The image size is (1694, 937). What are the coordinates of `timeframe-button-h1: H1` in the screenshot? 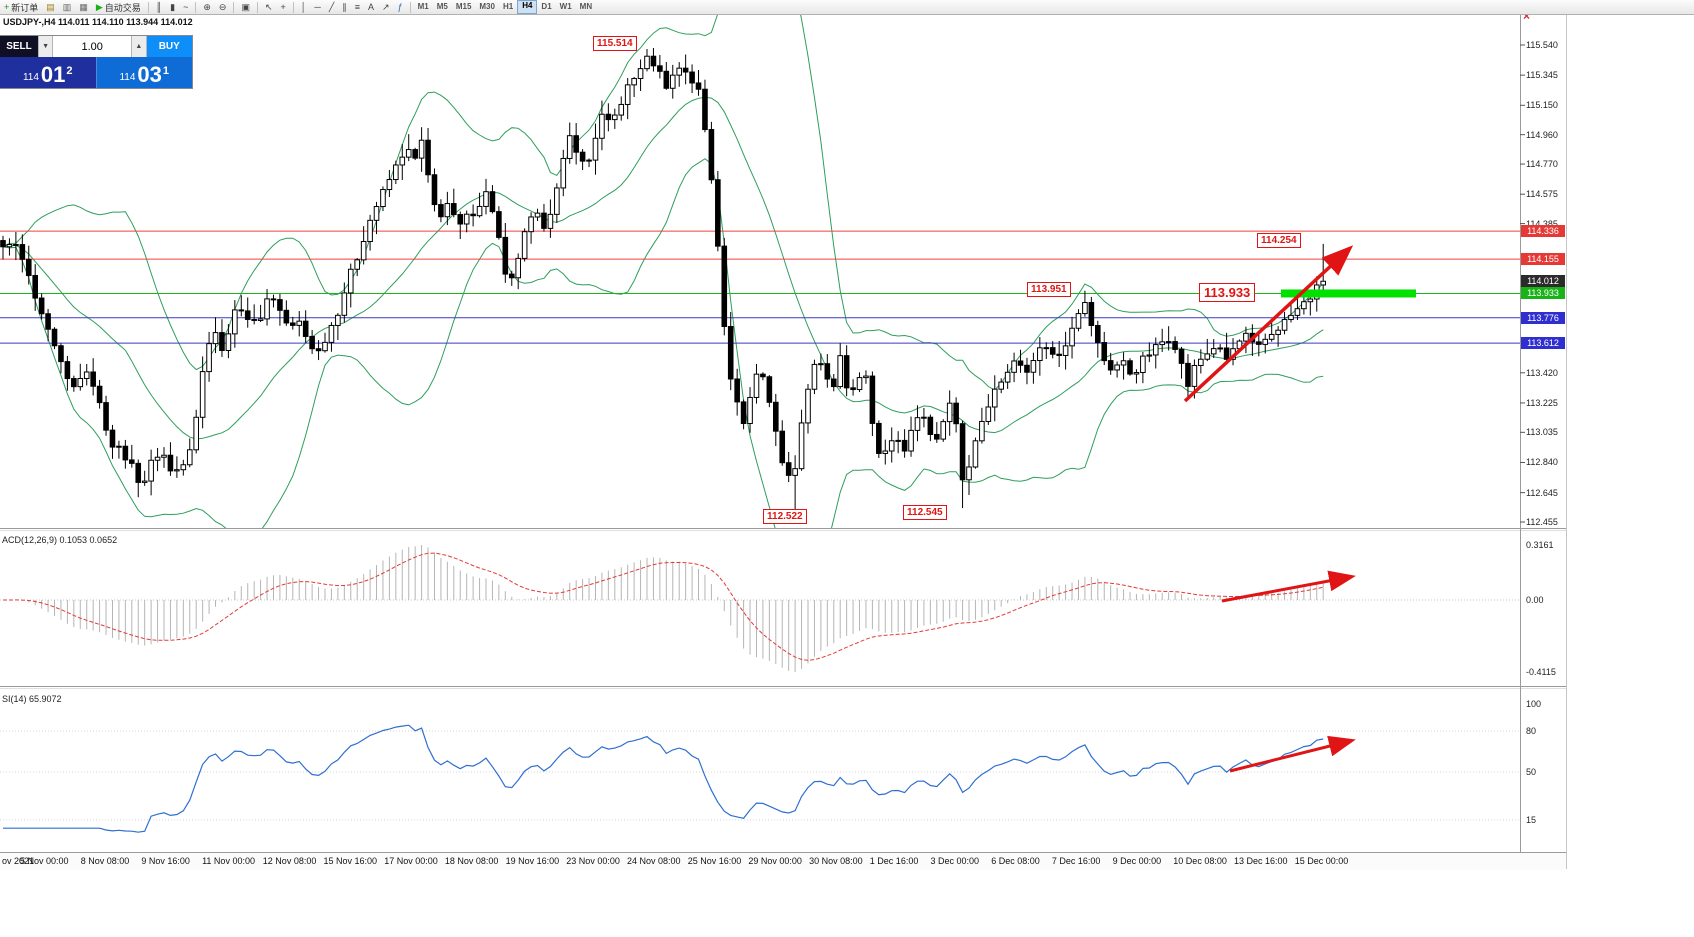 It's located at (508, 6).